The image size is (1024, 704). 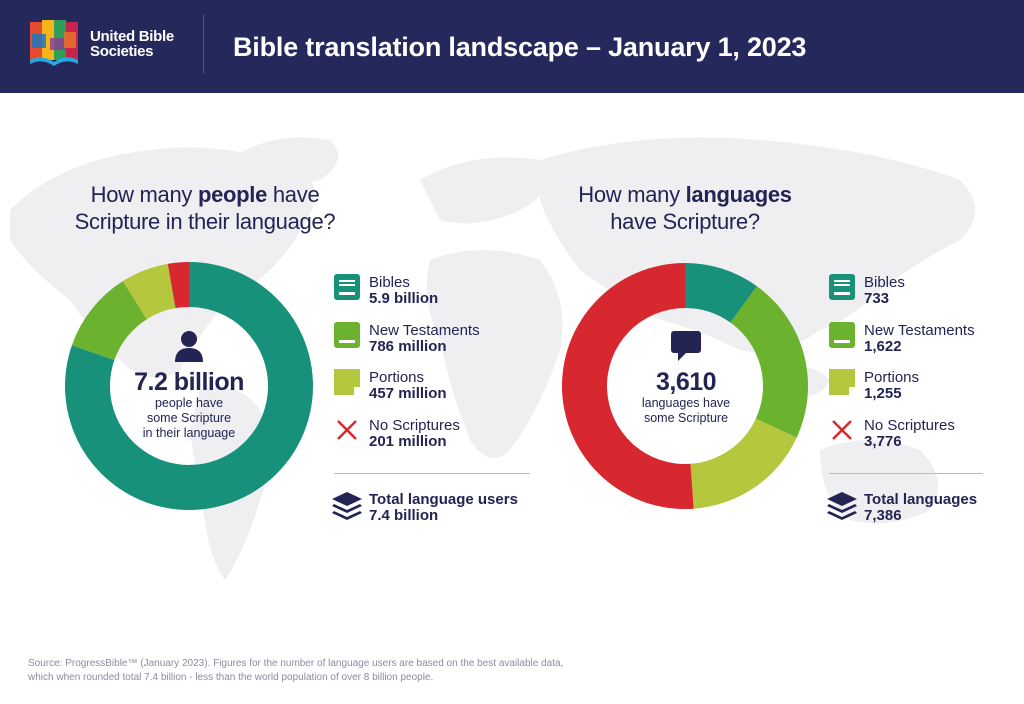 What do you see at coordinates (685, 221) in the screenshot?
I see `languages-question-line2: have Scripture?` at bounding box center [685, 221].